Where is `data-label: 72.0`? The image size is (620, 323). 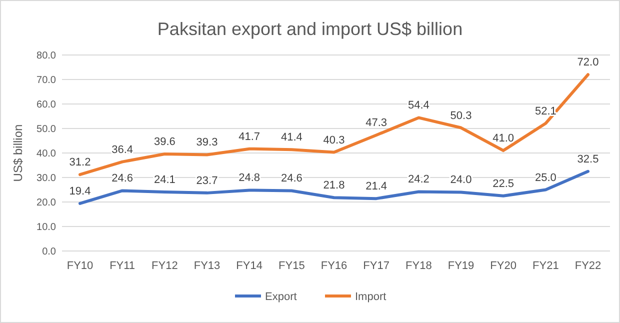
data-label: 72.0 is located at coordinates (588, 62).